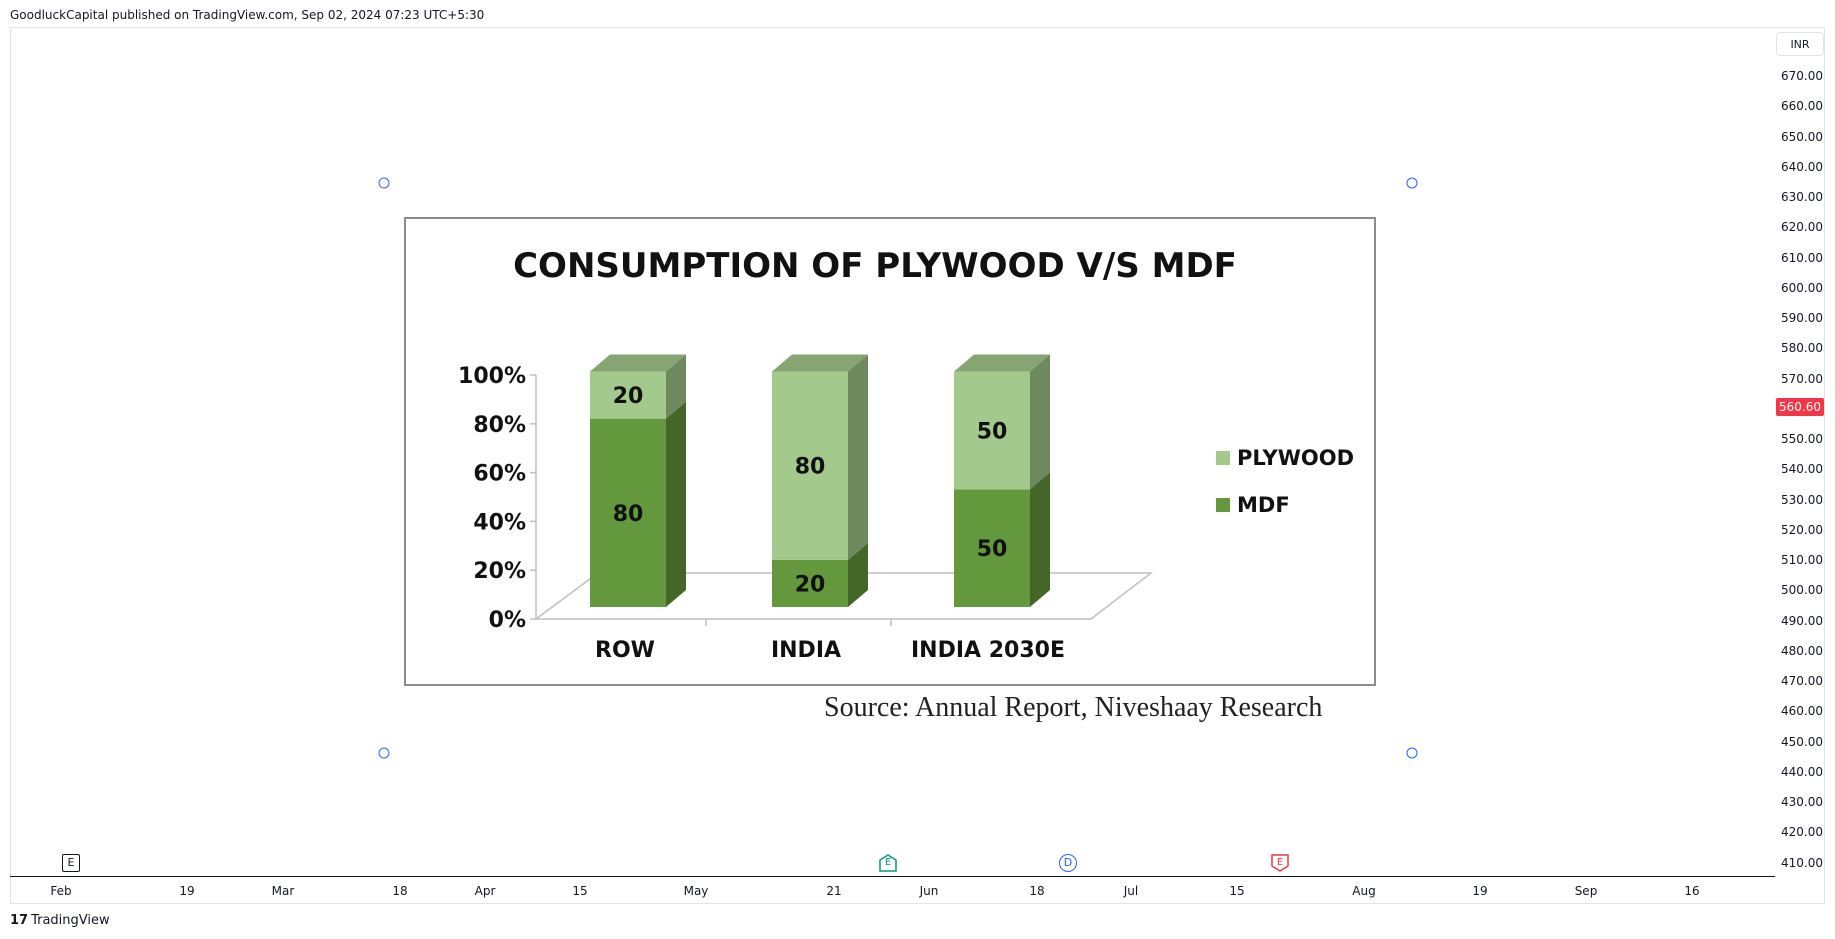 The width and height of the screenshot is (1835, 939). What do you see at coordinates (283, 891) in the screenshot?
I see `time-axis-label: Mar` at bounding box center [283, 891].